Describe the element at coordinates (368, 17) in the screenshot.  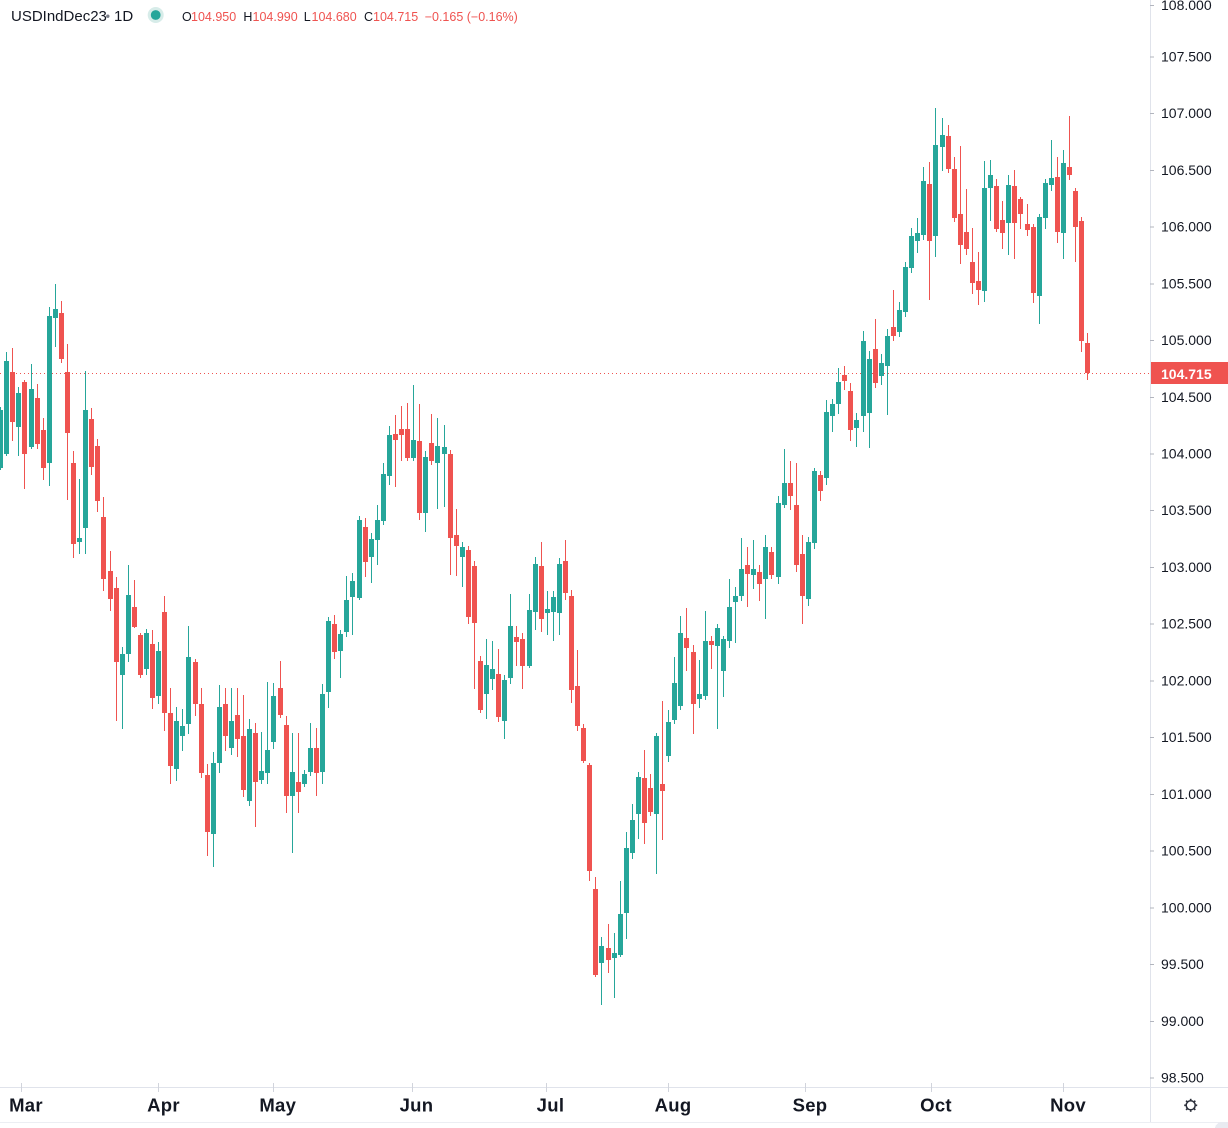
I see `svg-text: C` at that location.